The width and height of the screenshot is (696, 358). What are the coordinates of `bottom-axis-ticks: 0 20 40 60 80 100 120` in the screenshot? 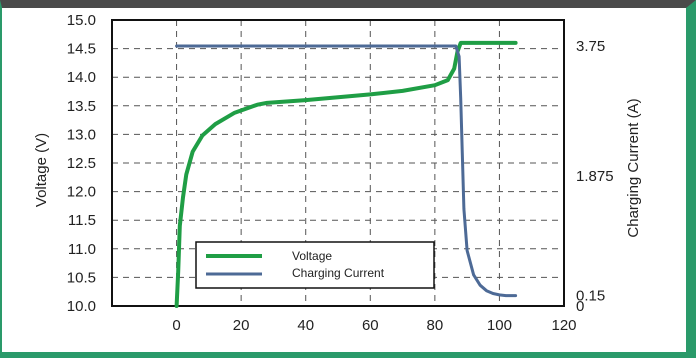 It's located at (374, 325).